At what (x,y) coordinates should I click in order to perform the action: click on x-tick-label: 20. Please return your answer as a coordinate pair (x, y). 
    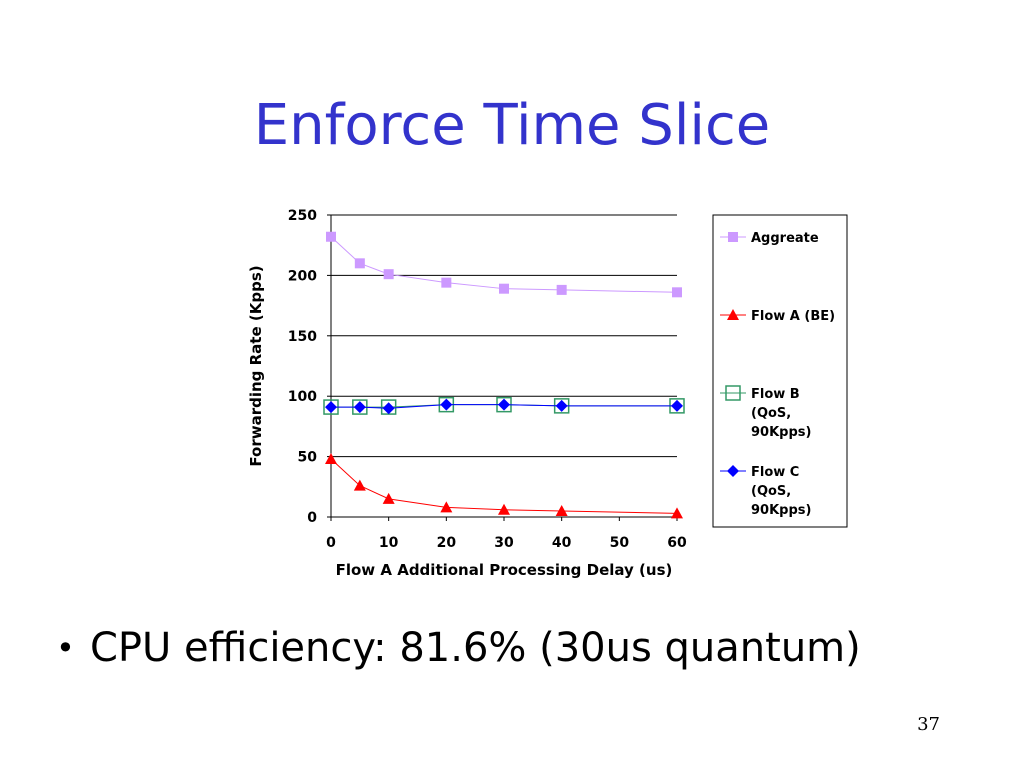
    Looking at the image, I should click on (447, 543).